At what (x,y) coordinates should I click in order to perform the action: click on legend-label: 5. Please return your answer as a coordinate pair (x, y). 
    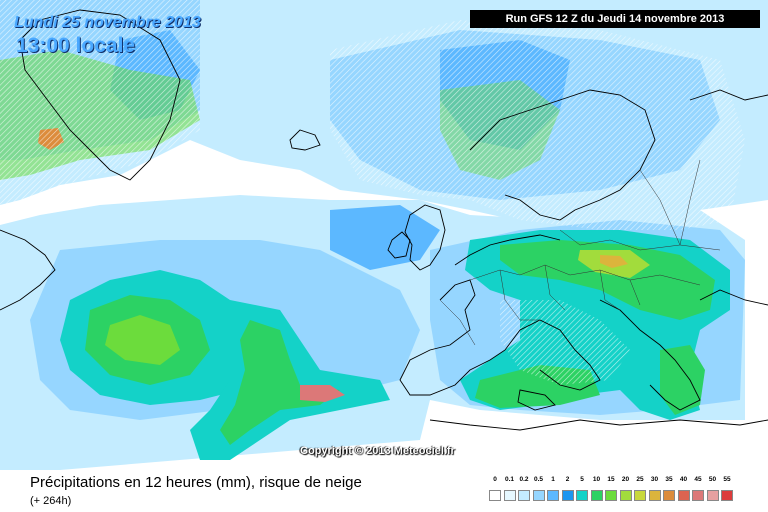
    Looking at the image, I should click on (582, 479).